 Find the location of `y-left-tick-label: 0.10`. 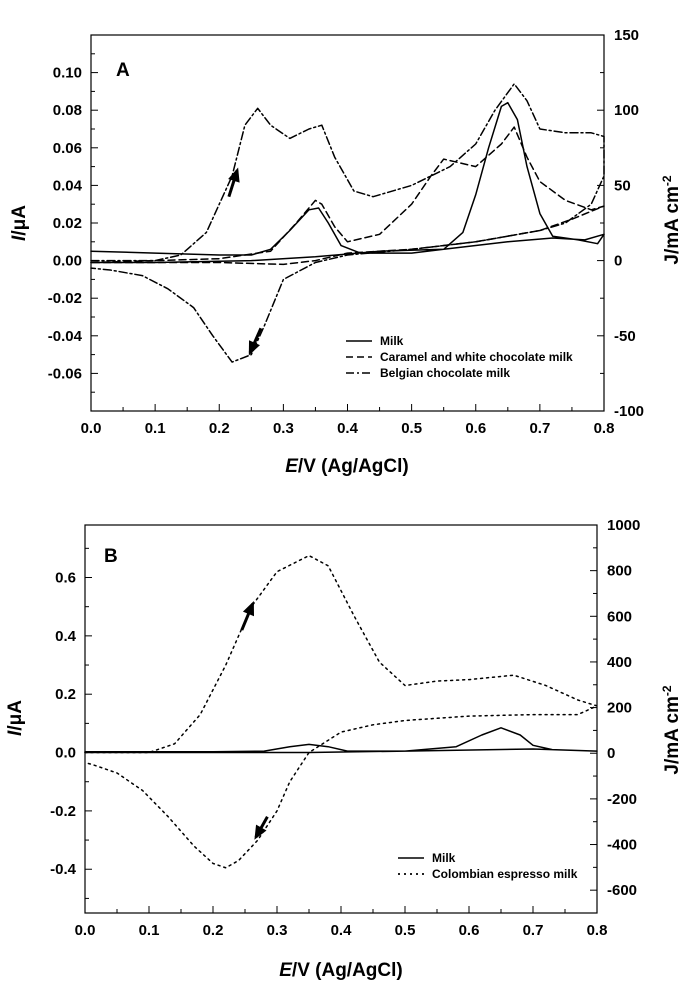

y-left-tick-label: 0.10 is located at coordinates (67, 73).